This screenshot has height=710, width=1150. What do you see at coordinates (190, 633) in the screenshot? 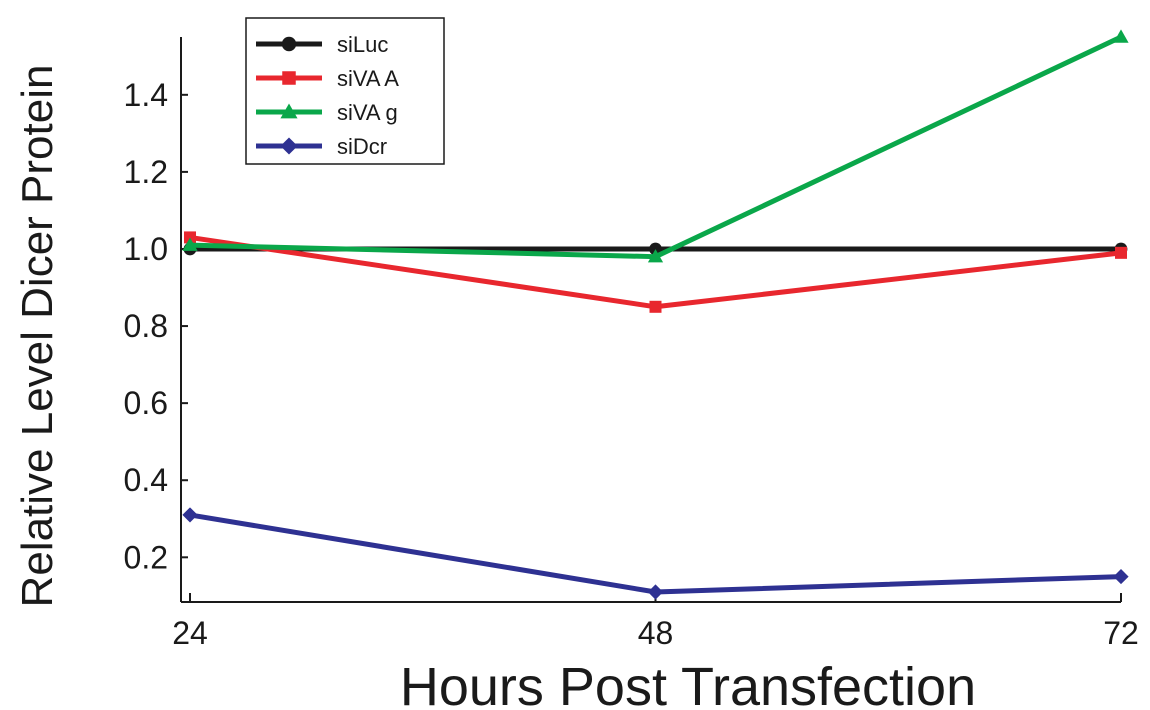
I see `x-tick-label: 24` at bounding box center [190, 633].